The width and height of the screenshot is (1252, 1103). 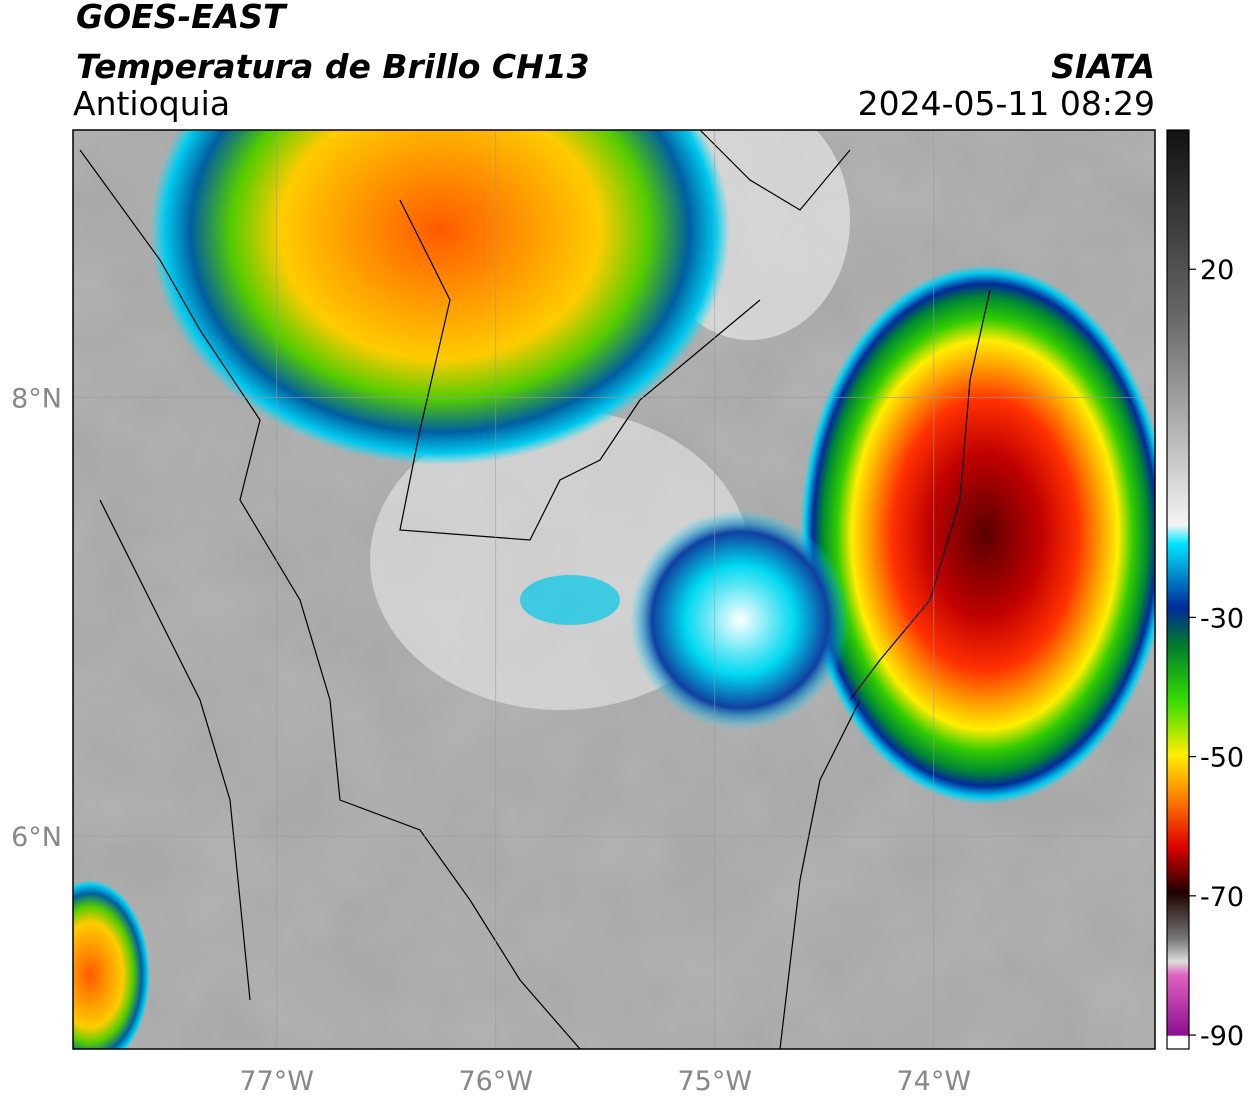 What do you see at coordinates (1178, 589) in the screenshot?
I see `colorbar` at bounding box center [1178, 589].